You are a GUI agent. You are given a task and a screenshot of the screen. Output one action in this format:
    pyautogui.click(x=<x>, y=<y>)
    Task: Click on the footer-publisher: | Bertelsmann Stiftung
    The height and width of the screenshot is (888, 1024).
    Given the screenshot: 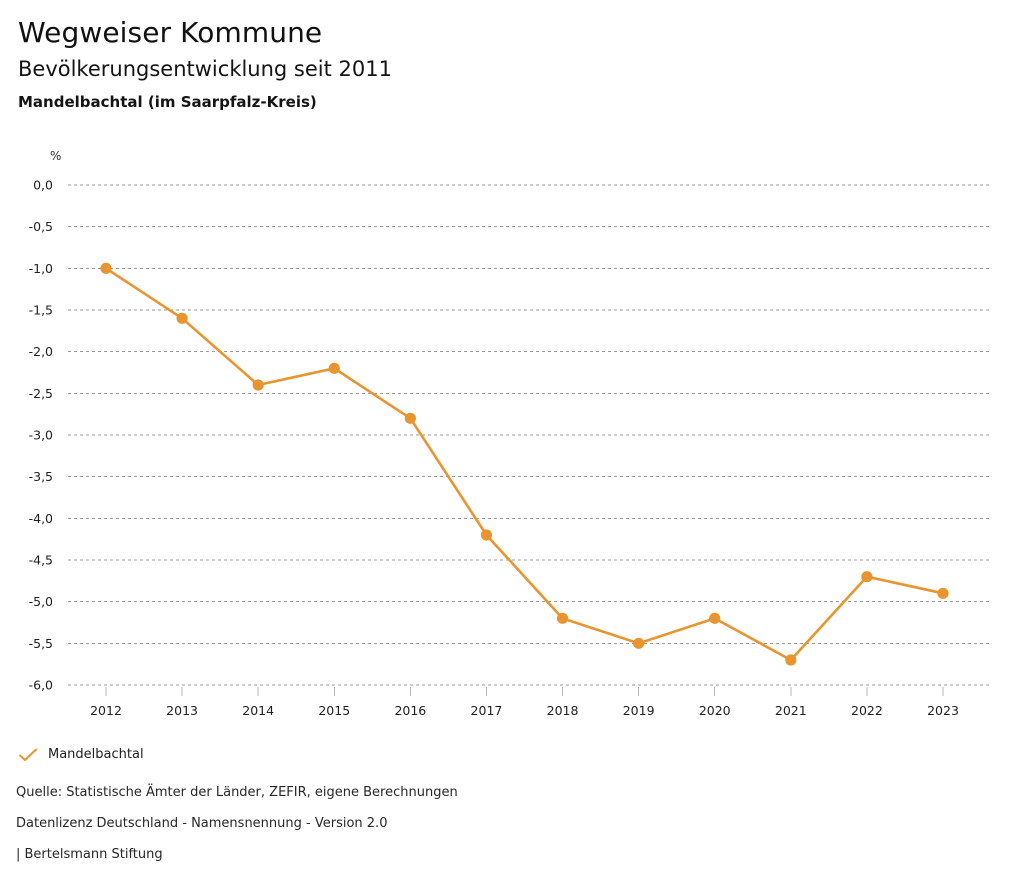 What is the action you would take?
    pyautogui.click(x=89, y=854)
    